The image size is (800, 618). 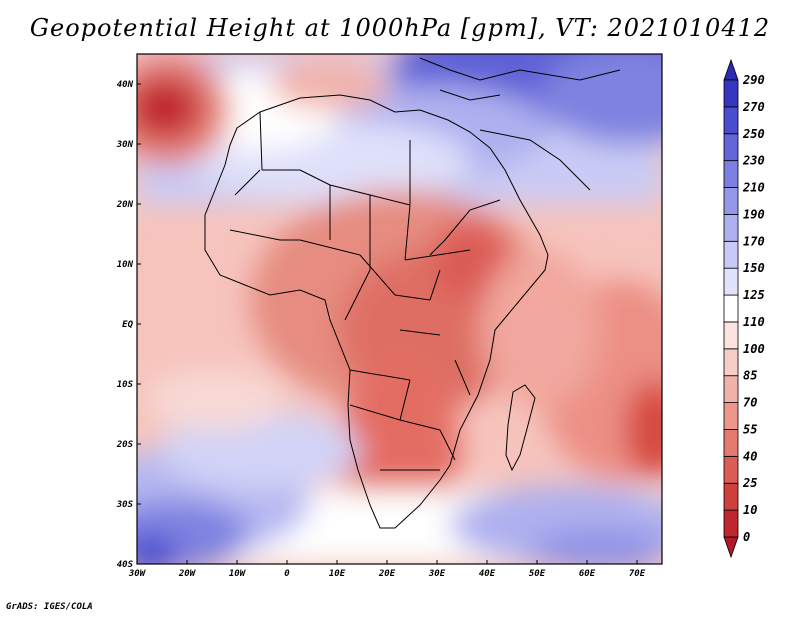 What do you see at coordinates (753, 161) in the screenshot?
I see `colorbar-level-label: 230` at bounding box center [753, 161].